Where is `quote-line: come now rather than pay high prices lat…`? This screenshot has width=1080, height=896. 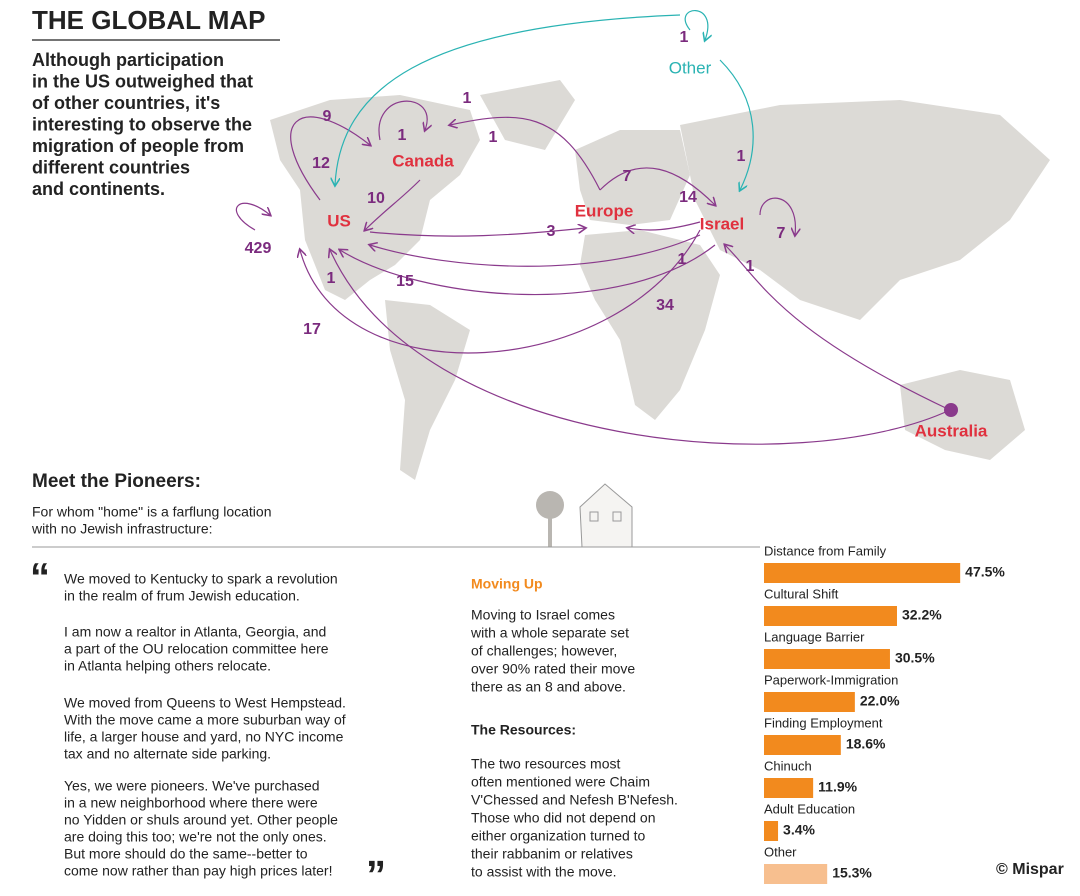
quote-line: come now rather than pay high prices lat… is located at coordinates (198, 871).